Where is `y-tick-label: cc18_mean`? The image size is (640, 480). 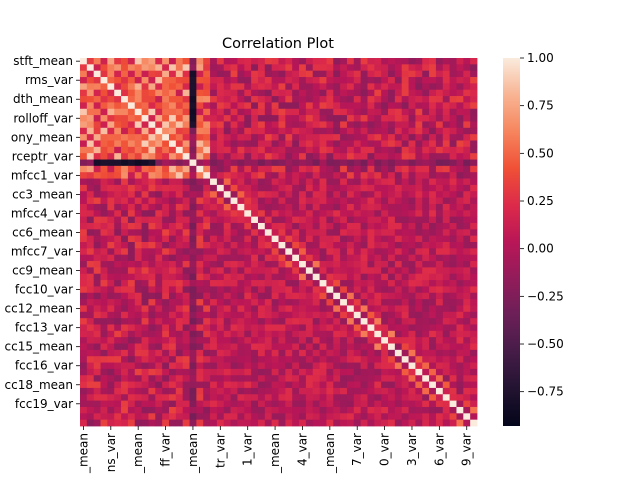 y-tick-label: cc18_mean is located at coordinates (39, 385).